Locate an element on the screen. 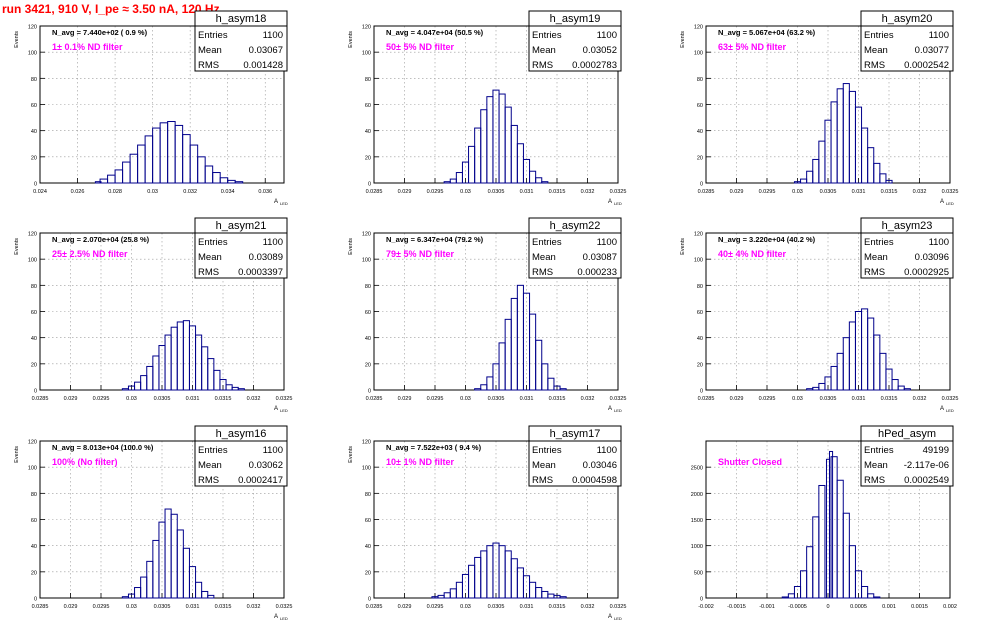 This screenshot has height=622, width=996. stat-label: RMS is located at coordinates (542, 272).